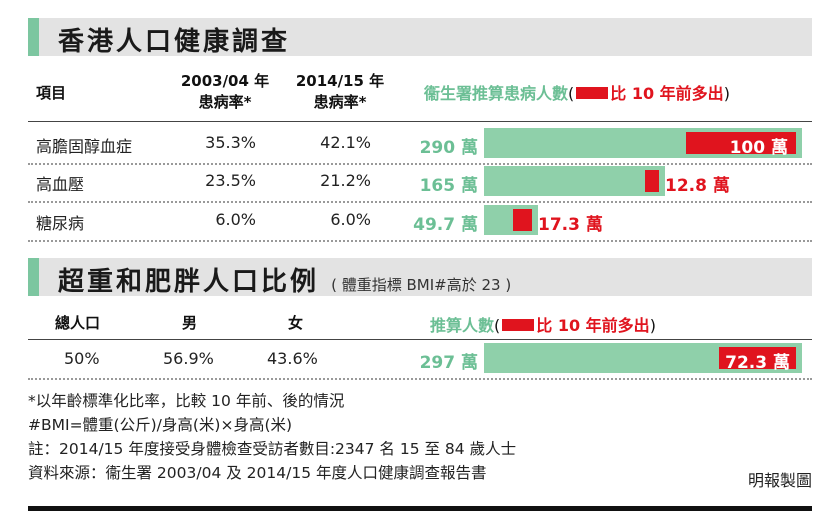 The height and width of the screenshot is (528, 839). What do you see at coordinates (225, 91) in the screenshot?
I see `col-header-2003: 2003/04 年 患病率*` at bounding box center [225, 91].